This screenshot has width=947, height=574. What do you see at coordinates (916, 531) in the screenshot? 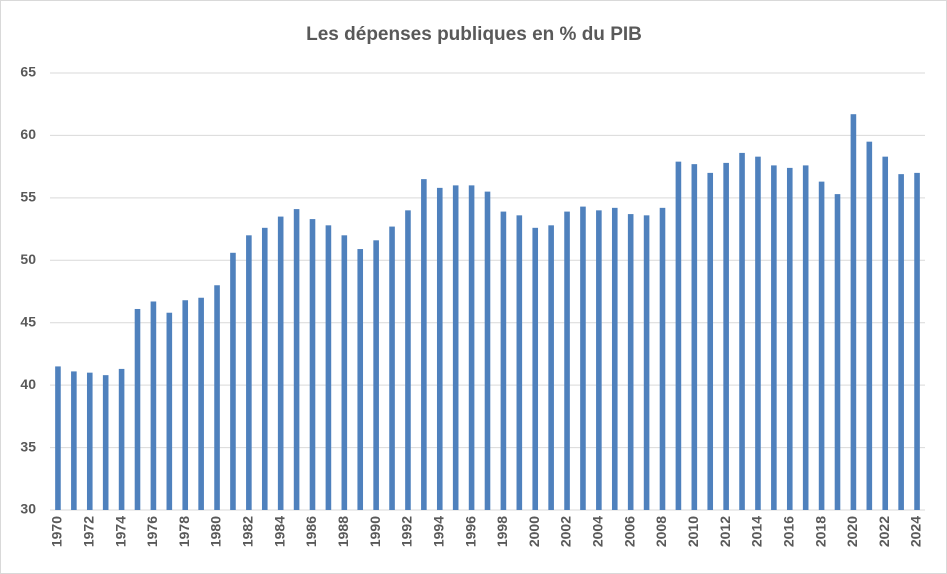
I see `x-tick-label: 2024` at bounding box center [916, 531].